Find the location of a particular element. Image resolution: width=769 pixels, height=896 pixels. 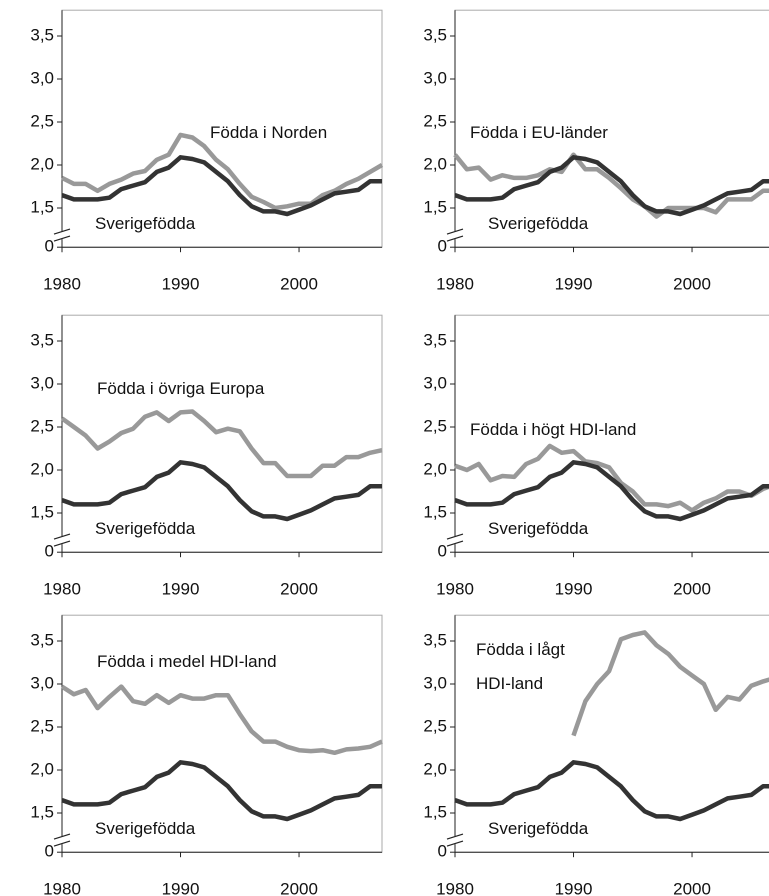

series-label: Födda i lågt HDI-land is located at coordinates (520, 666).